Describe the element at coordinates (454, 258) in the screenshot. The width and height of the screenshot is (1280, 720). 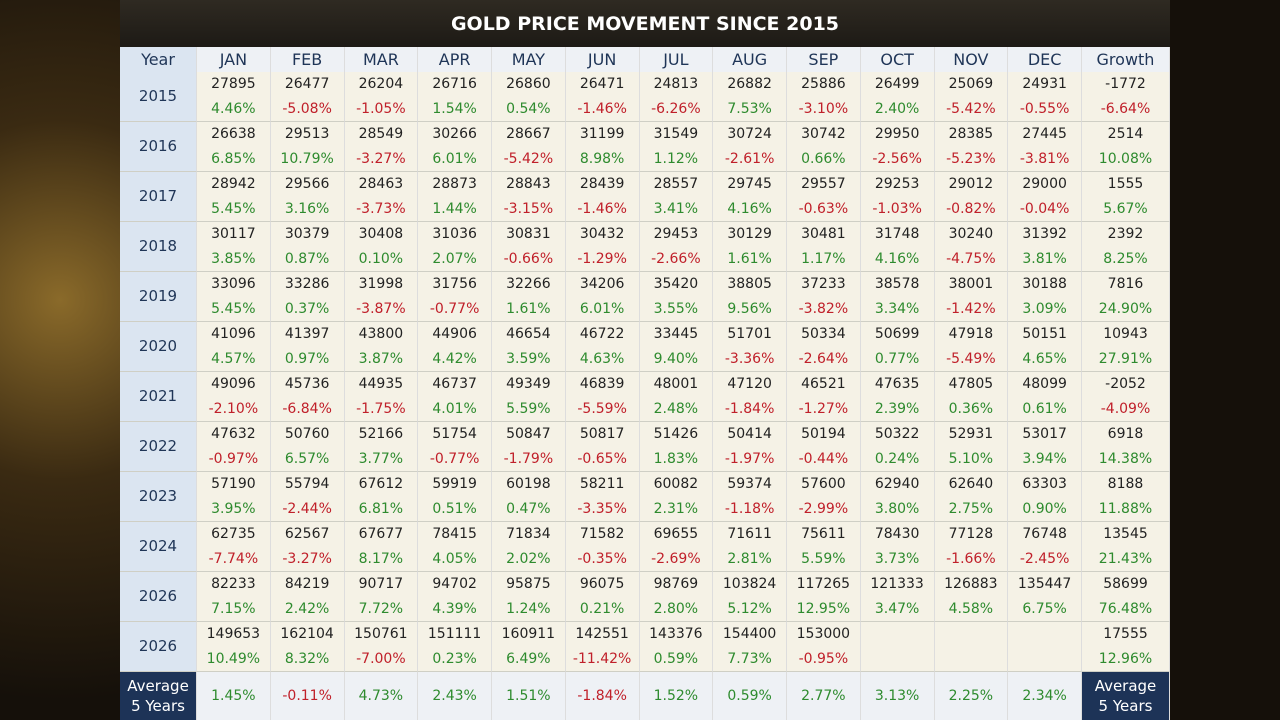
I see `change: 2.07%` at that location.